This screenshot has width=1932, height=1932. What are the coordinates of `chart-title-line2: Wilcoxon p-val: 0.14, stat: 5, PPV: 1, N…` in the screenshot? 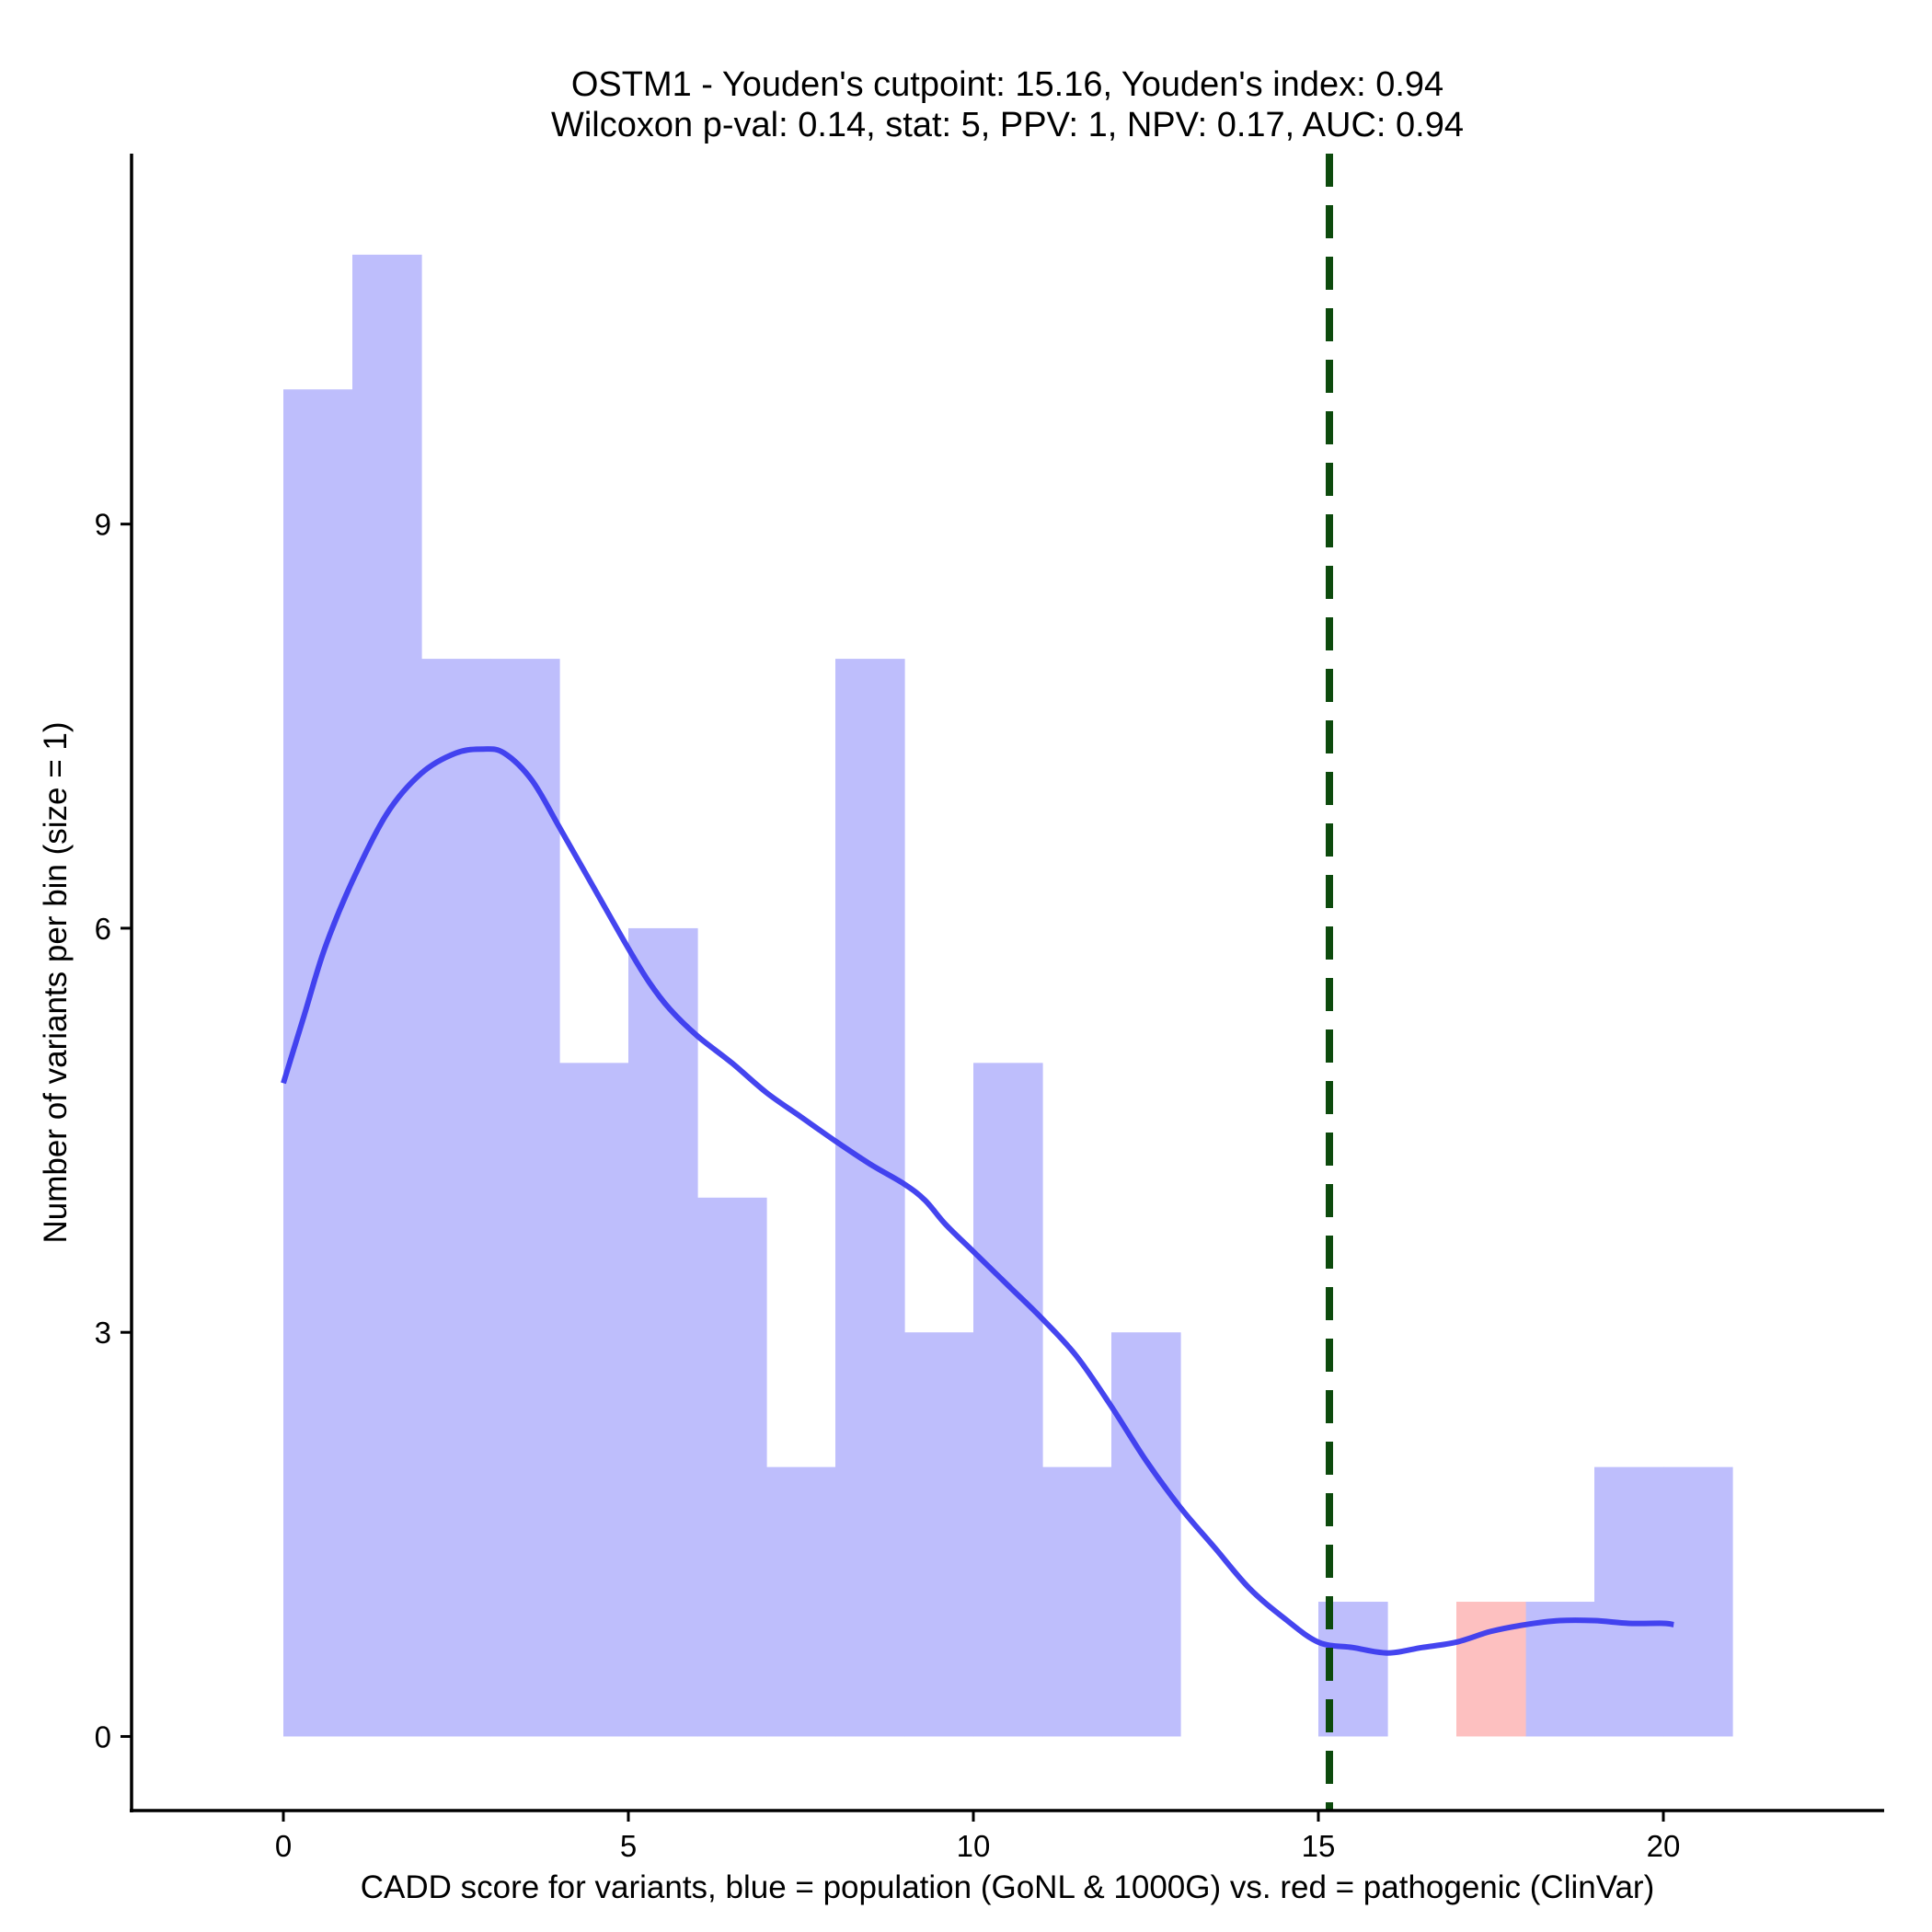 It's located at (1007, 125).